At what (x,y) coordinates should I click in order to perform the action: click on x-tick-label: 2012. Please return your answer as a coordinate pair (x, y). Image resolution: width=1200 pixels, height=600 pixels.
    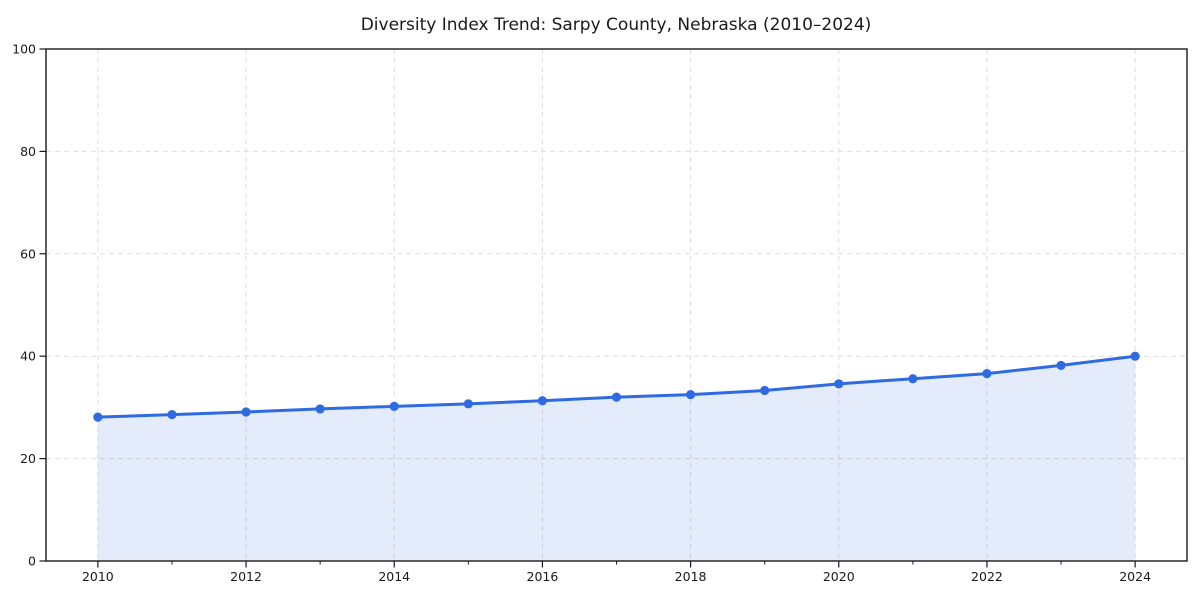
    Looking at the image, I should click on (246, 576).